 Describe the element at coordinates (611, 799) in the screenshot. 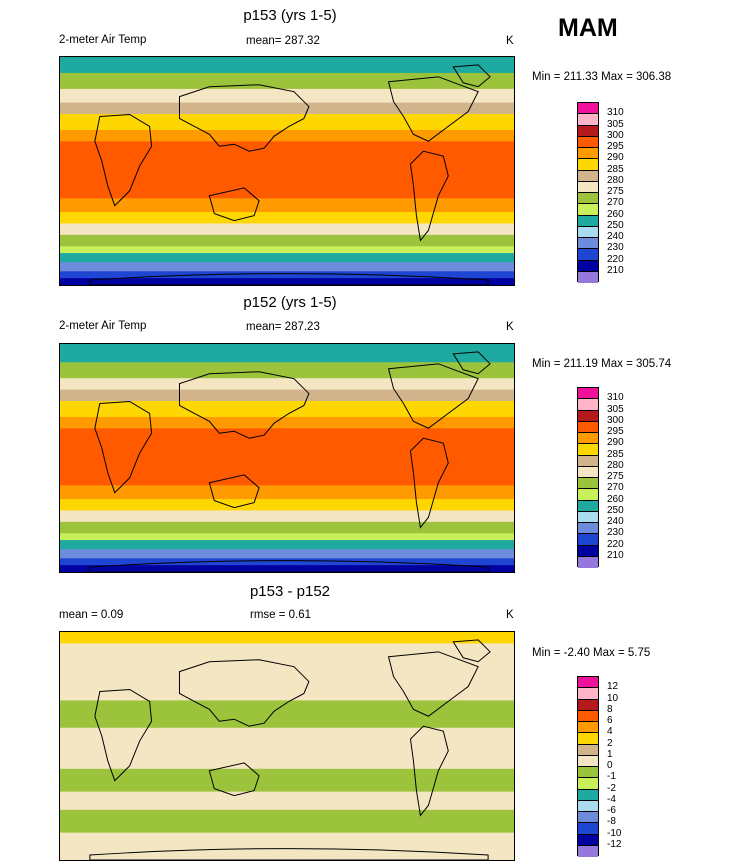

I see `legend-tick-label: -4` at that location.